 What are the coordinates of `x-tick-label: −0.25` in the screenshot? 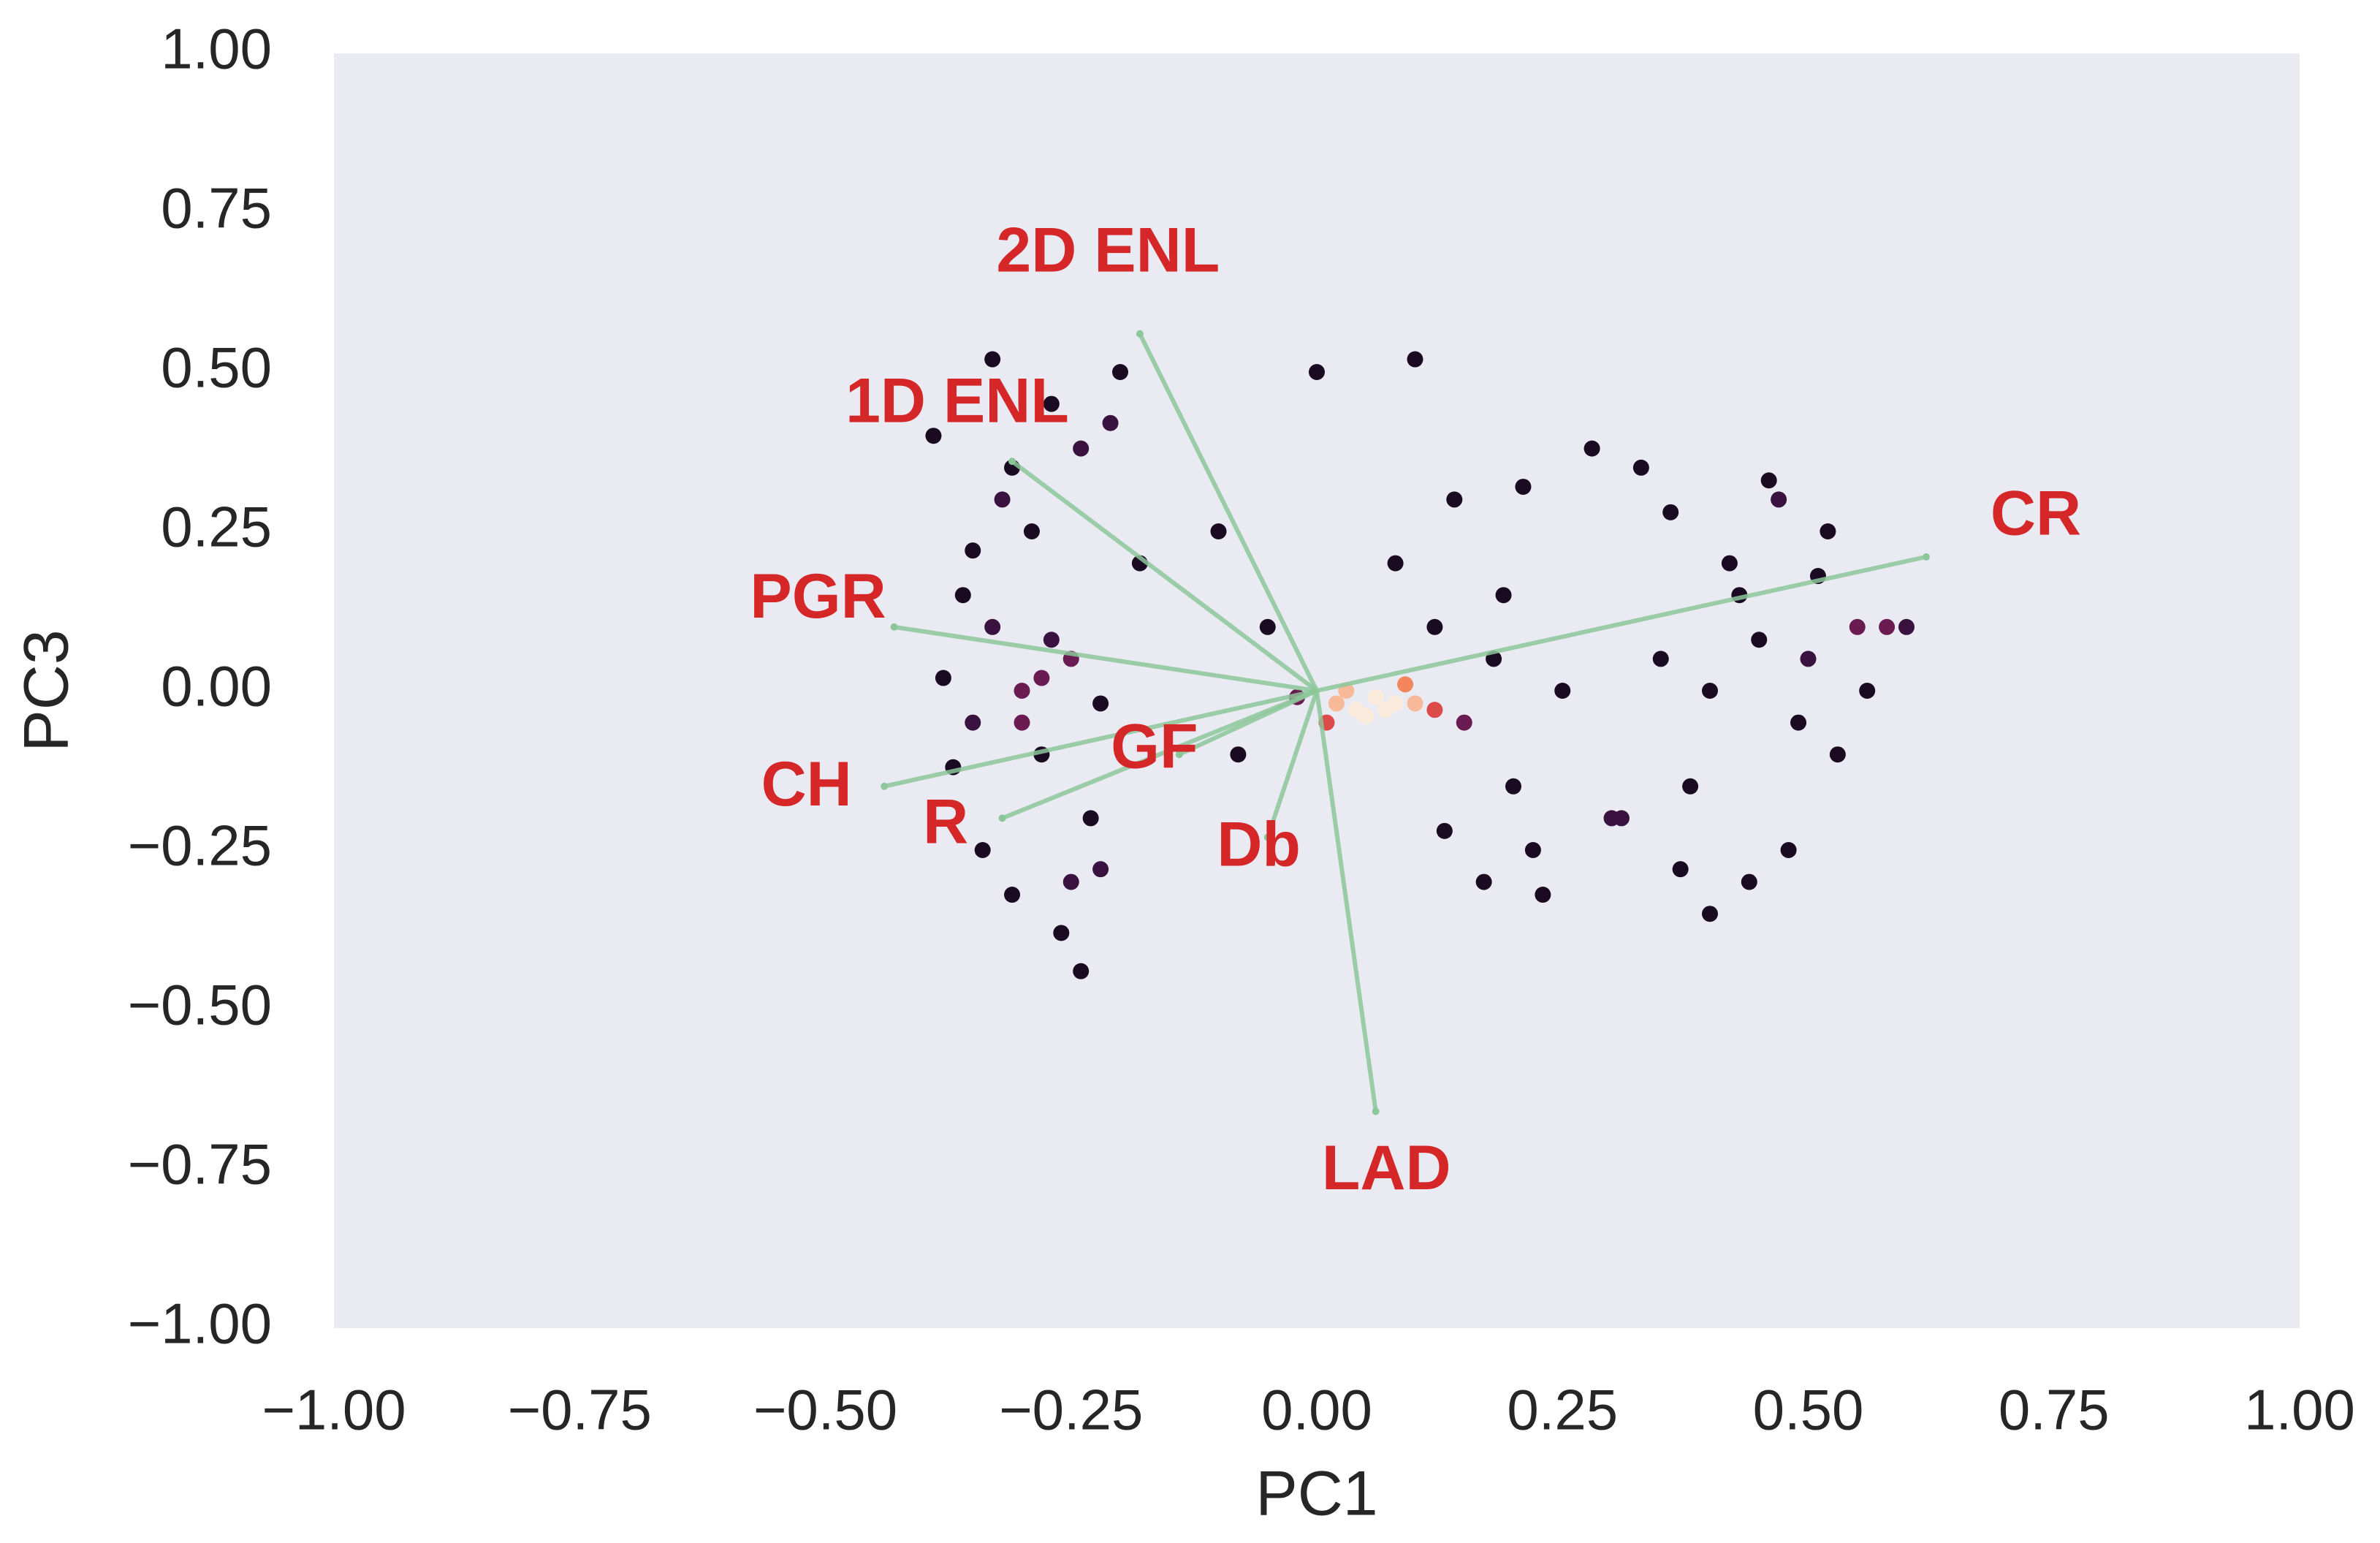 It's located at (1071, 1410).